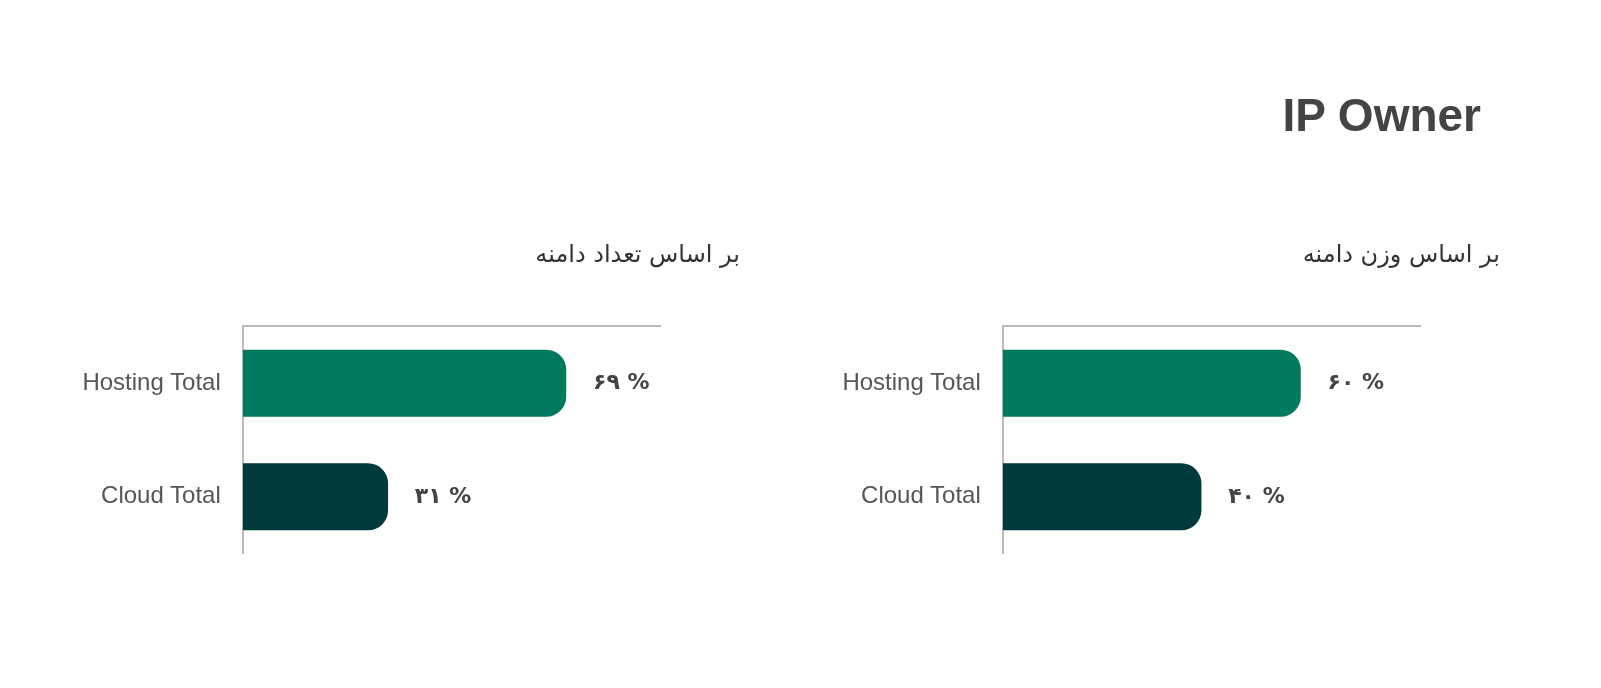 This screenshot has width=1601, height=688. Describe the element at coordinates (1256, 495) in the screenshot. I see `data-label: ۴۰ %` at that location.